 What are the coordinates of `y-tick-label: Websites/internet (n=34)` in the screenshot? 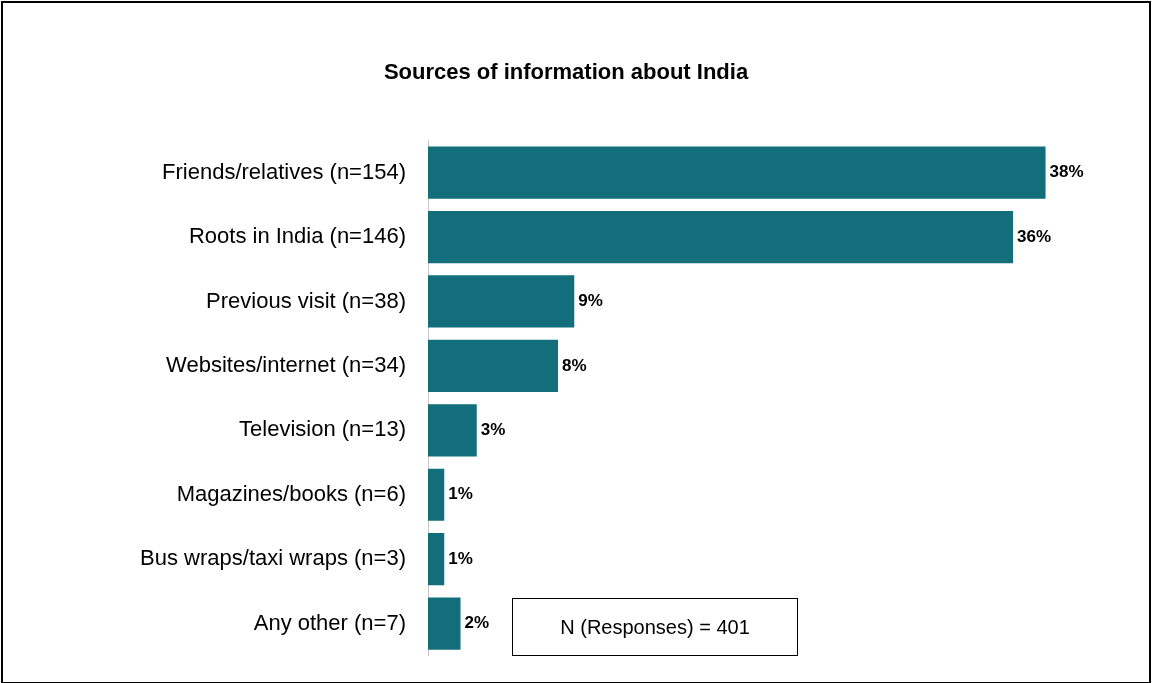 It's located at (286, 364).